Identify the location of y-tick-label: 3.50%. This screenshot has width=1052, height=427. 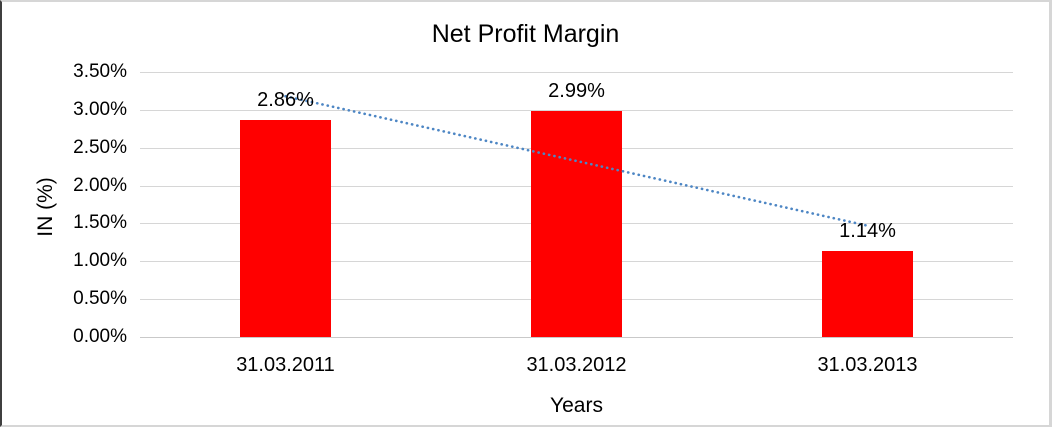
(100, 71).